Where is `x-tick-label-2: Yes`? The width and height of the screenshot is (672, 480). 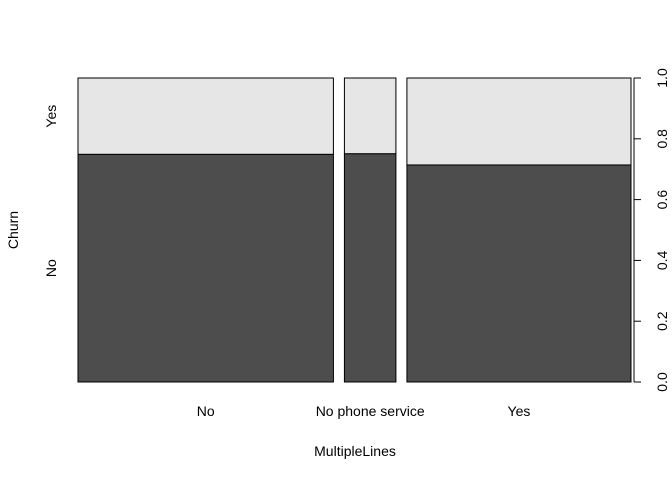
x-tick-label-2: Yes is located at coordinates (519, 411).